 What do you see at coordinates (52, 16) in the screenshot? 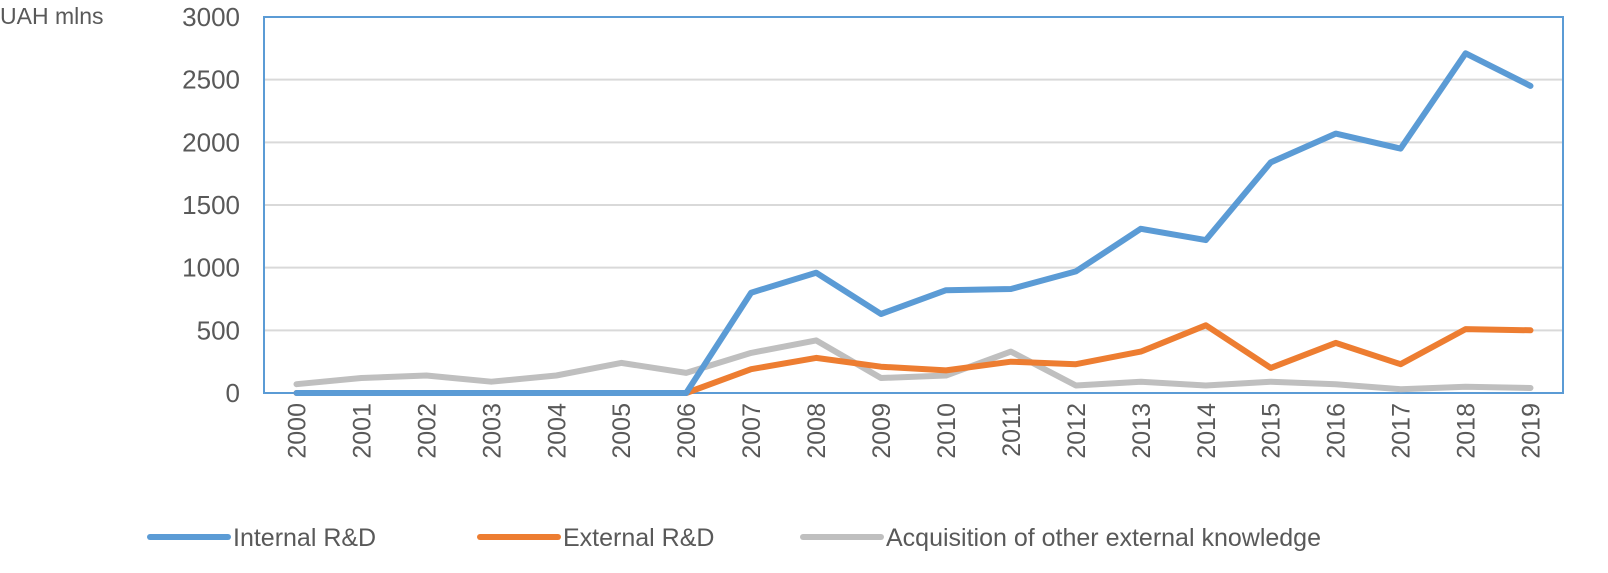
I see `y-axis-label: UAH mlns` at bounding box center [52, 16].